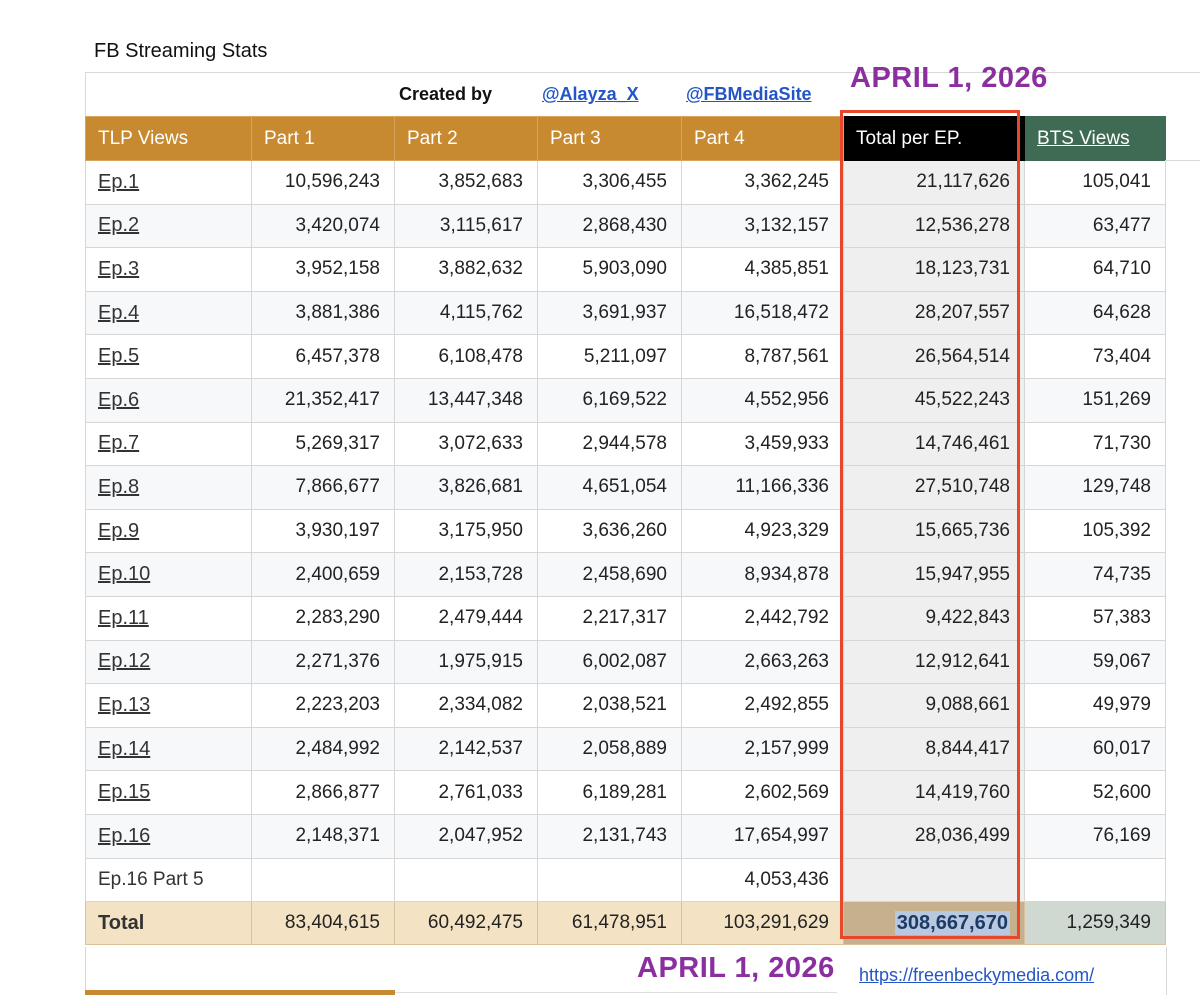 This screenshot has height=995, width=1200. I want to click on cell-part-2: 2,479,444, so click(466, 618).